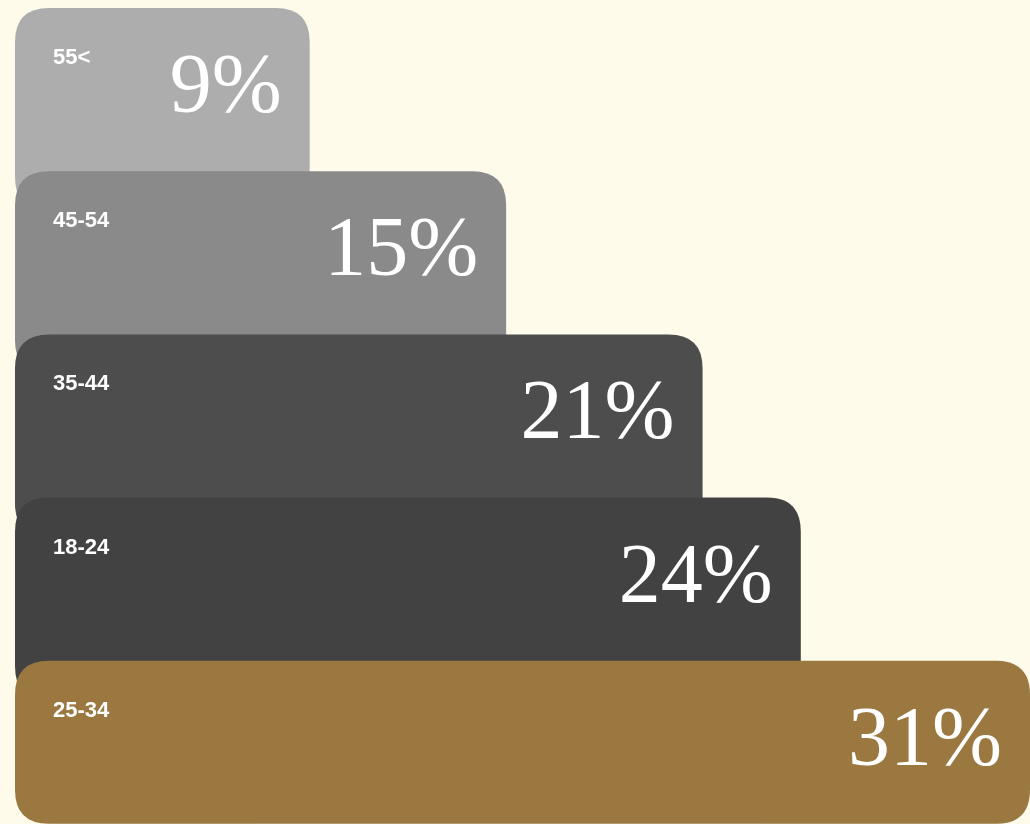  I want to click on data-label: 31%, so click(925, 736).